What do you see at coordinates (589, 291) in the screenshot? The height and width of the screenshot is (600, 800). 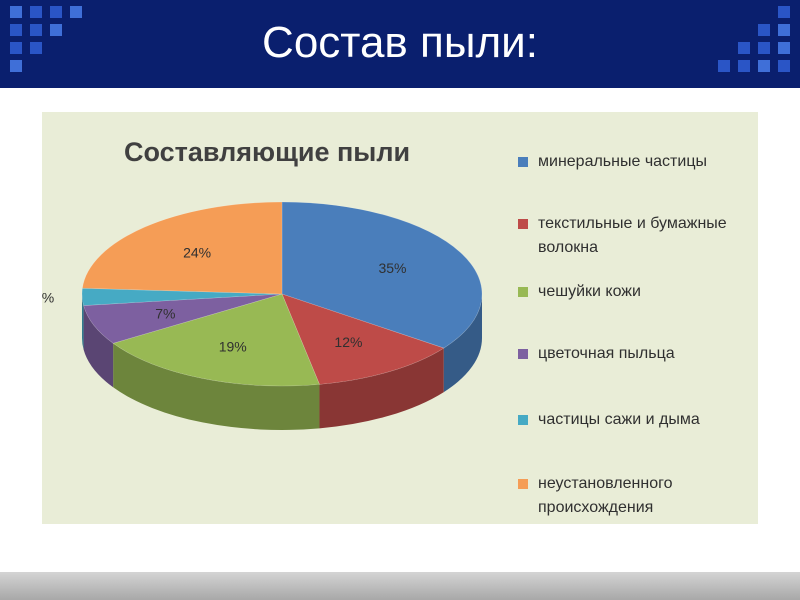 I see `legend-label: чешуйки кожи` at bounding box center [589, 291].